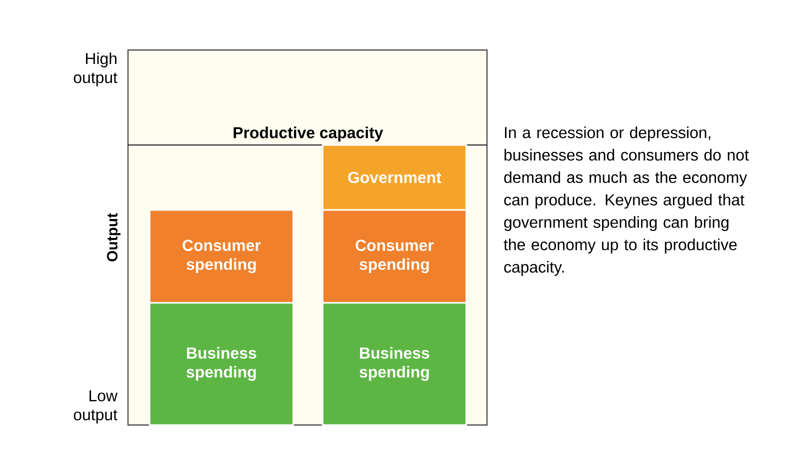  I want to click on text: Low output, so click(96, 407).